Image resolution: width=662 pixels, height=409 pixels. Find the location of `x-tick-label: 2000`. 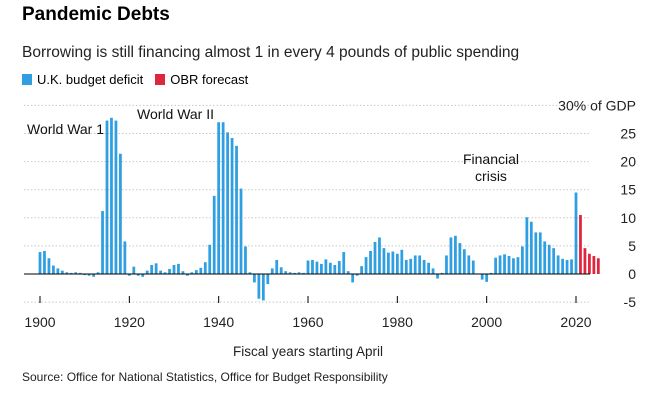

x-tick-label: 2000 is located at coordinates (486, 322).